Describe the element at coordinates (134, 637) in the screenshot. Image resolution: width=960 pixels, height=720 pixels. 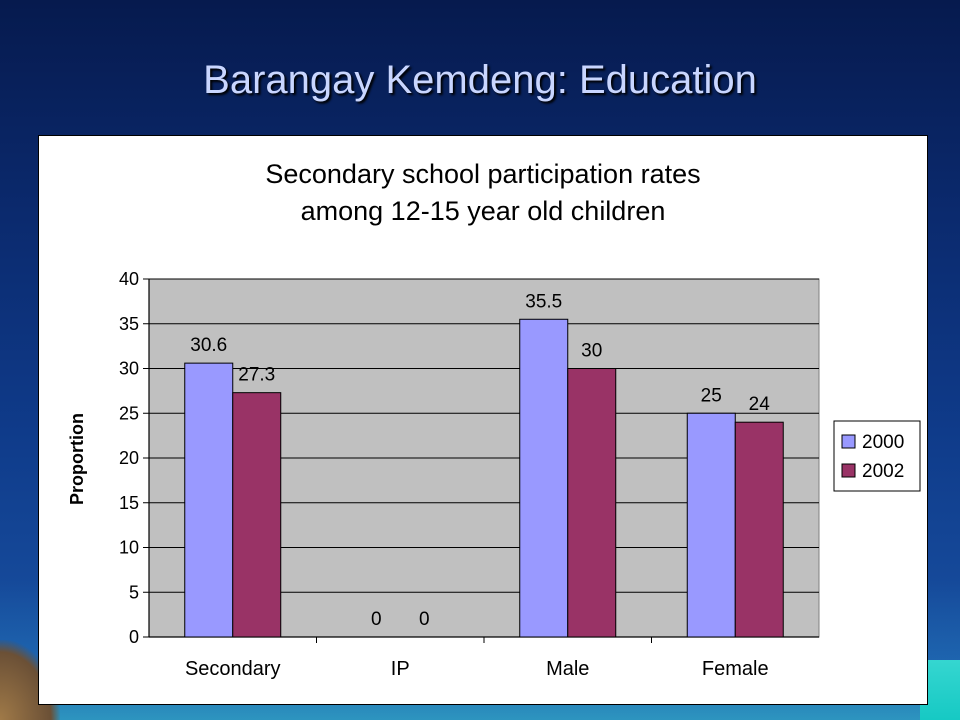
I see `y-tick-label: 0` at that location.